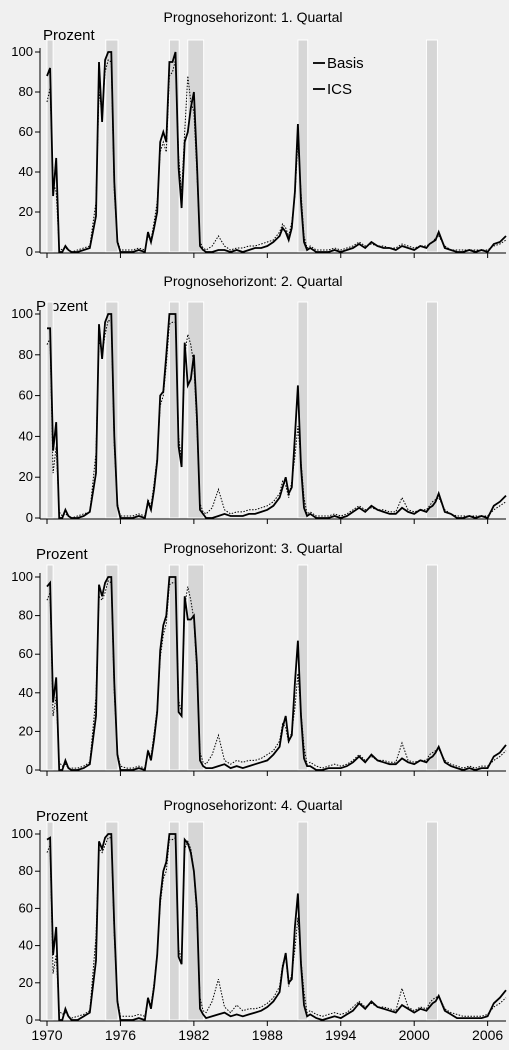 The width and height of the screenshot is (509, 1050). What do you see at coordinates (487, 1035) in the screenshot?
I see `x-tick-label: 2006` at bounding box center [487, 1035].